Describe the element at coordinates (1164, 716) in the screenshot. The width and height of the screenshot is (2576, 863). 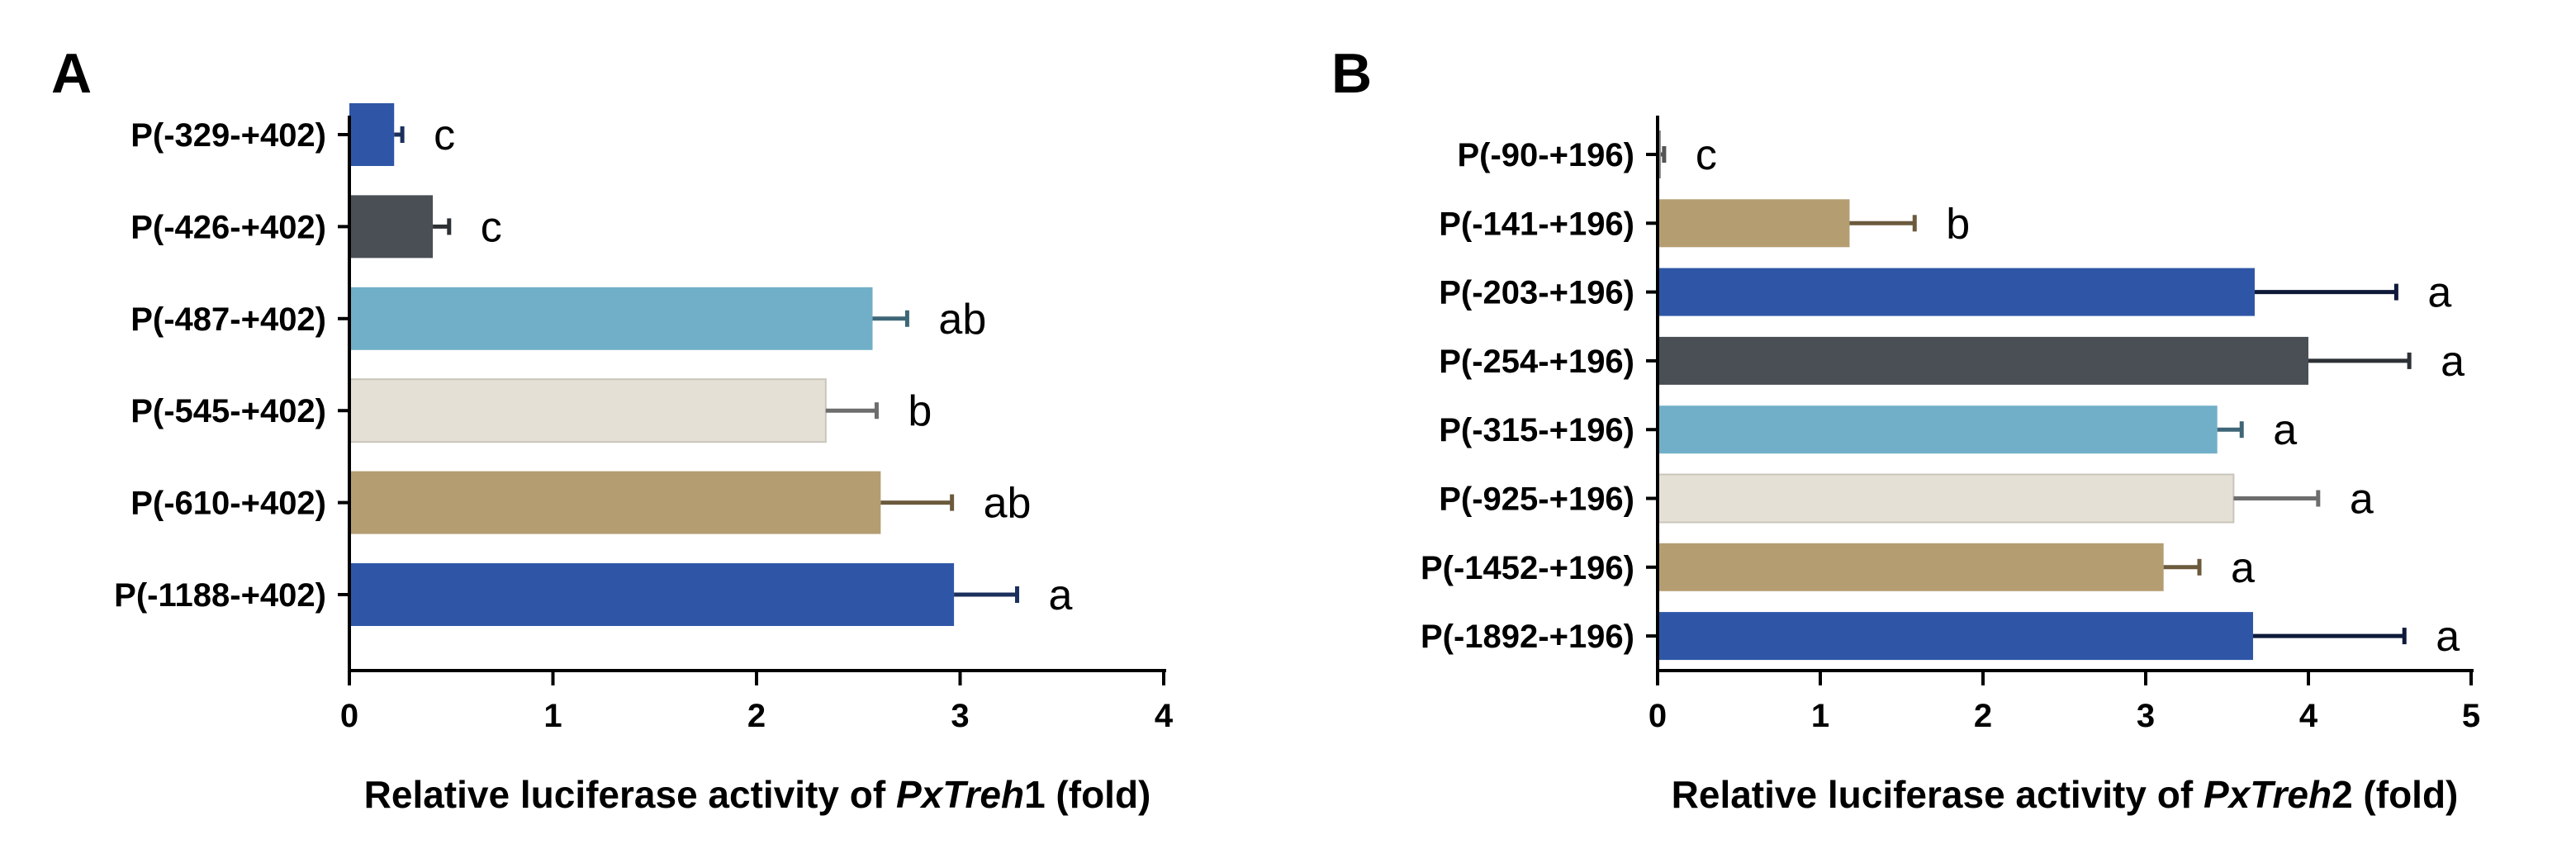
I see `panel-a-x-tick-label: 4` at that location.